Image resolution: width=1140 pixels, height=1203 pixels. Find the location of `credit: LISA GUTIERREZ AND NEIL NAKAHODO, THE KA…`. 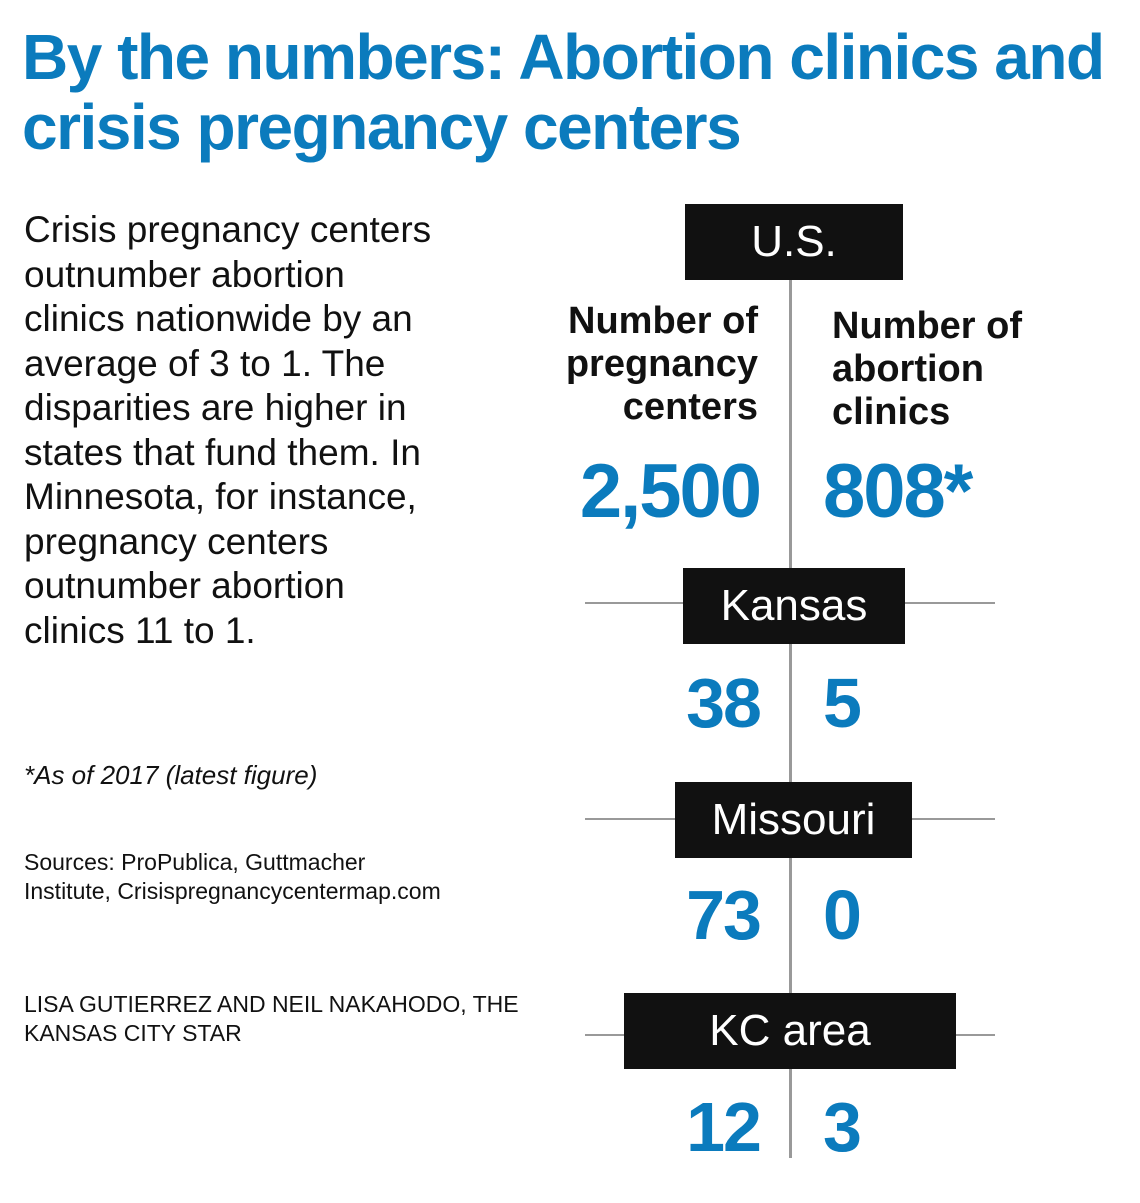

credit: LISA GUTIERREZ AND NEIL NAKAHODO, THE KA… is located at coordinates (271, 1018).